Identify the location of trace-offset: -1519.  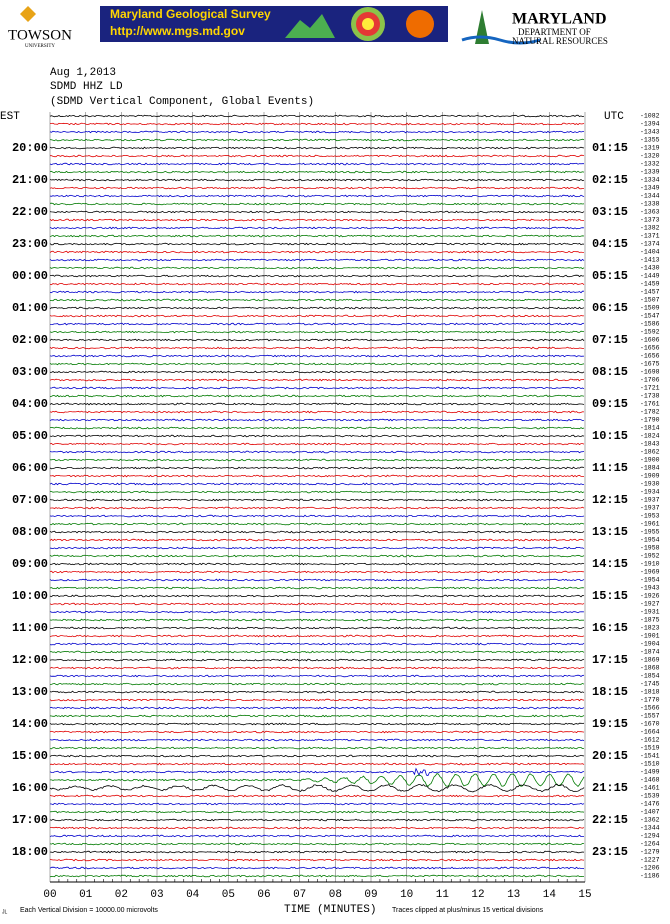
(650, 748).